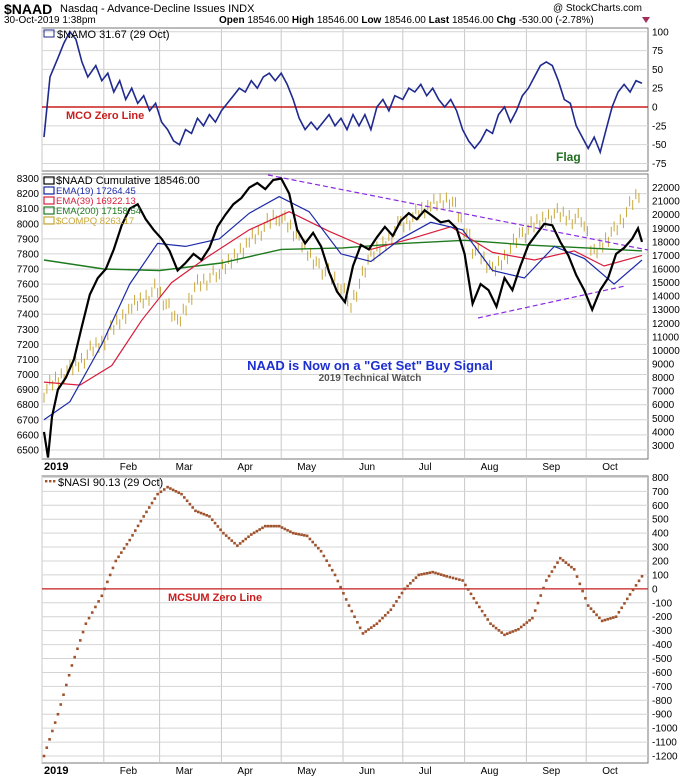 The height and width of the screenshot is (780, 700). I want to click on last-value: 18546.00, so click(472, 20).